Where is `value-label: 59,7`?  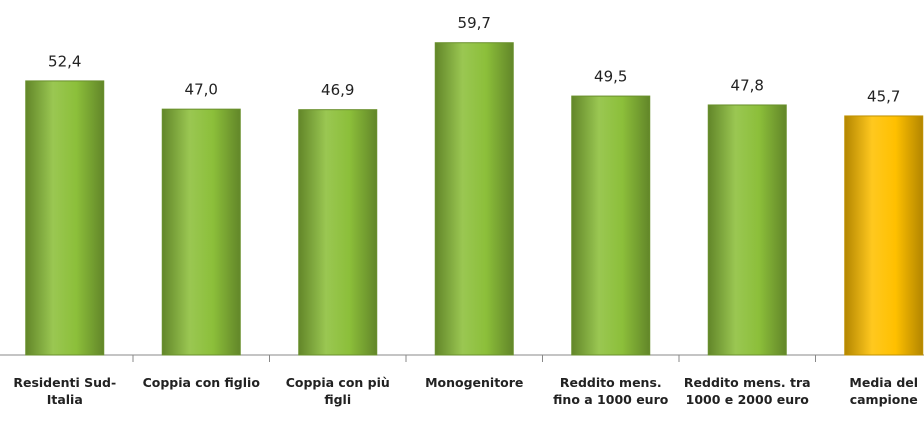
value-label: 59,7 is located at coordinates (474, 23).